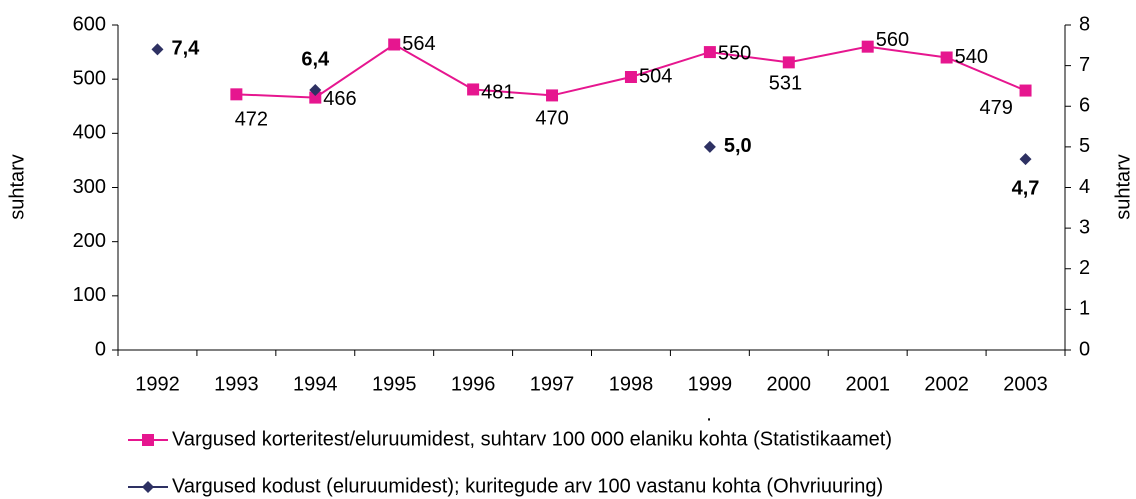 This screenshot has width=1136, height=499. I want to click on y-tick-label: 0, so click(100, 349).